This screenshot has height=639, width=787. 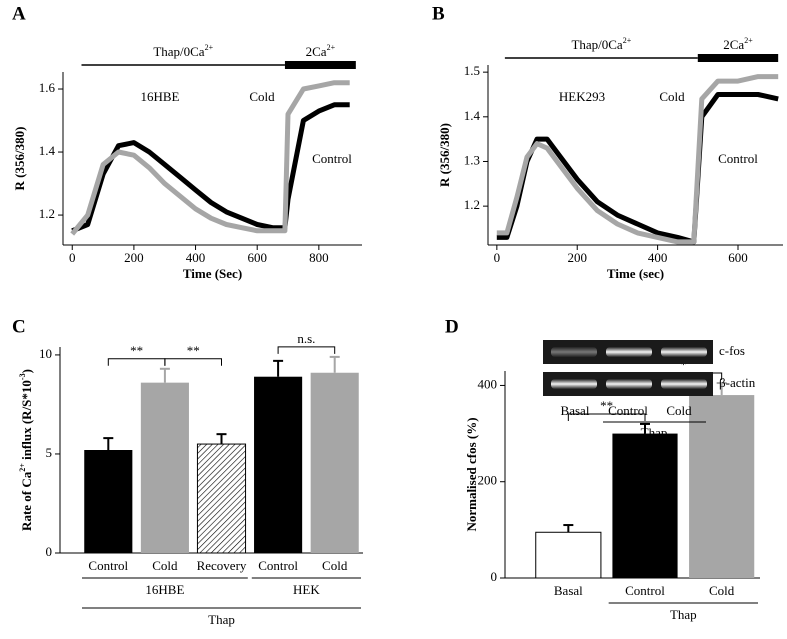 What do you see at coordinates (628, 410) in the screenshot?
I see `gel-lane-label: Control` at bounding box center [628, 410].